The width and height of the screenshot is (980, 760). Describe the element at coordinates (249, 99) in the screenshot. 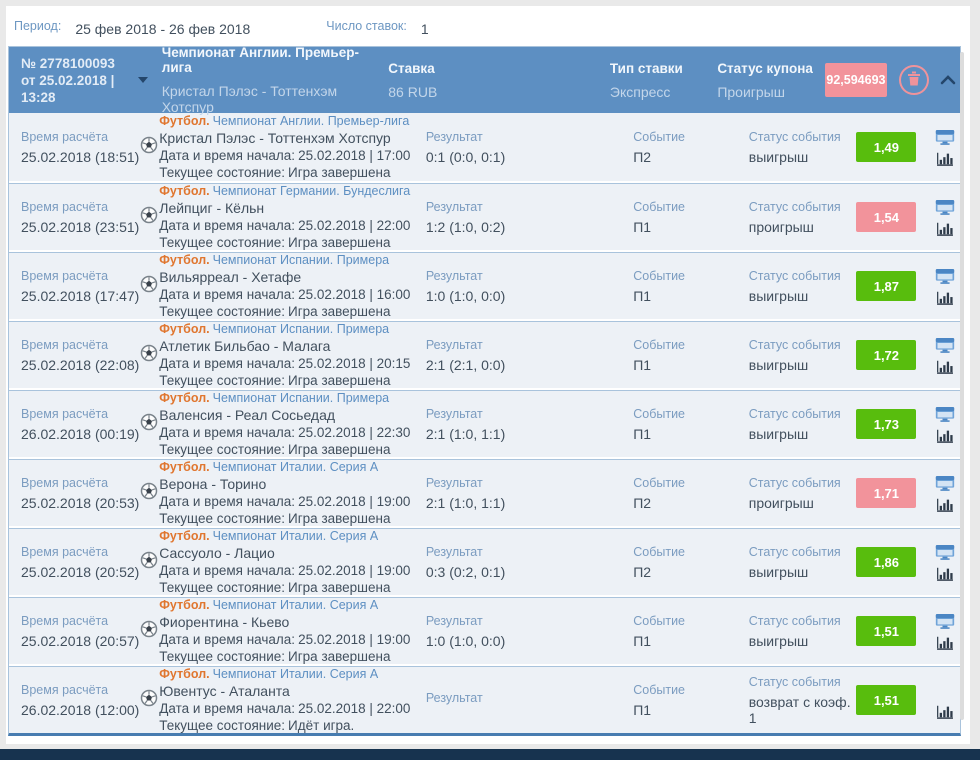

I see `coupon-match: Кристал Пэлэс - Тоттенхэм Хотспур` at that location.